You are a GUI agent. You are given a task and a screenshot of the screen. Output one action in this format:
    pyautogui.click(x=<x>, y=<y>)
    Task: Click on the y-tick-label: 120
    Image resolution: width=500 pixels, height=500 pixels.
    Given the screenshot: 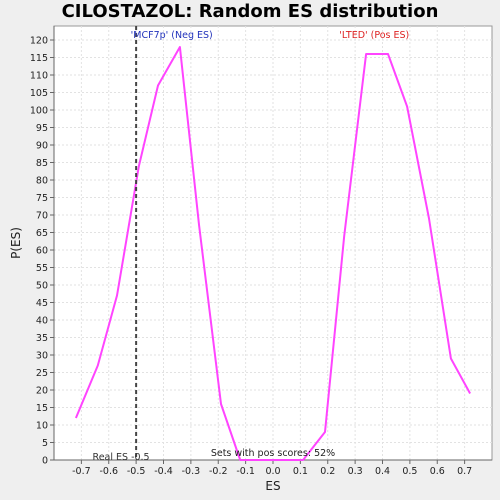 What is the action you would take?
    pyautogui.click(x=39, y=41)
    